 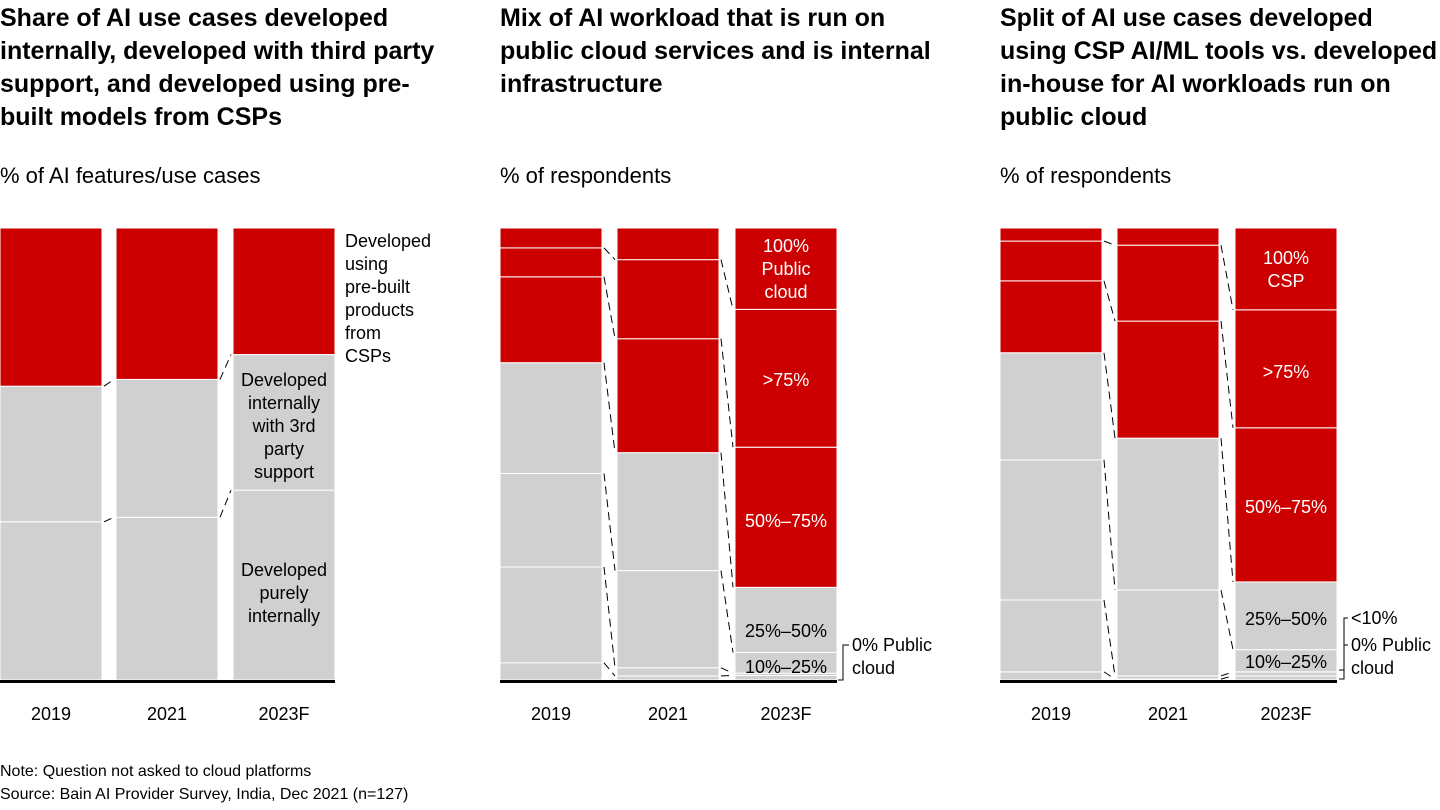 What do you see at coordinates (785, 714) in the screenshot?
I see `x-tick-label: 2023F` at bounding box center [785, 714].